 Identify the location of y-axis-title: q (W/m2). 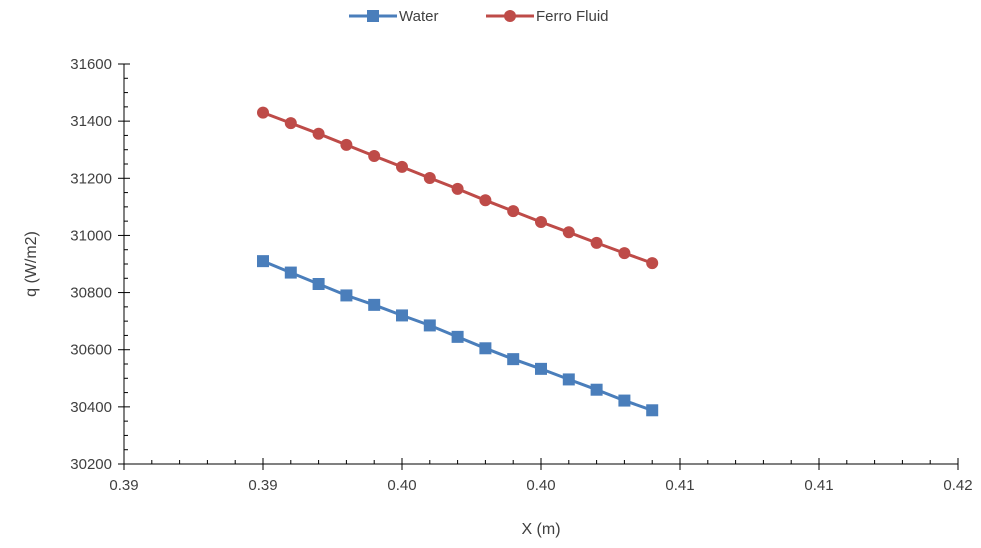
(31, 264).